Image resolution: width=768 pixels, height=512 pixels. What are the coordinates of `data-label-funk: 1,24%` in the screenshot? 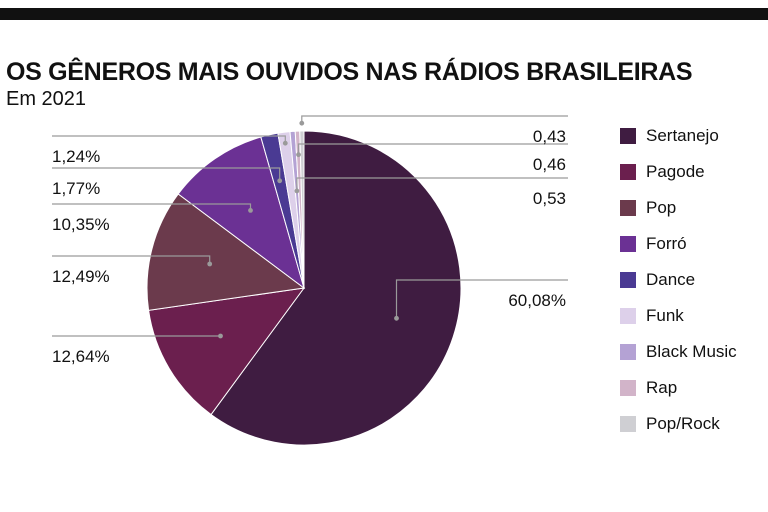 It's located at (76, 156).